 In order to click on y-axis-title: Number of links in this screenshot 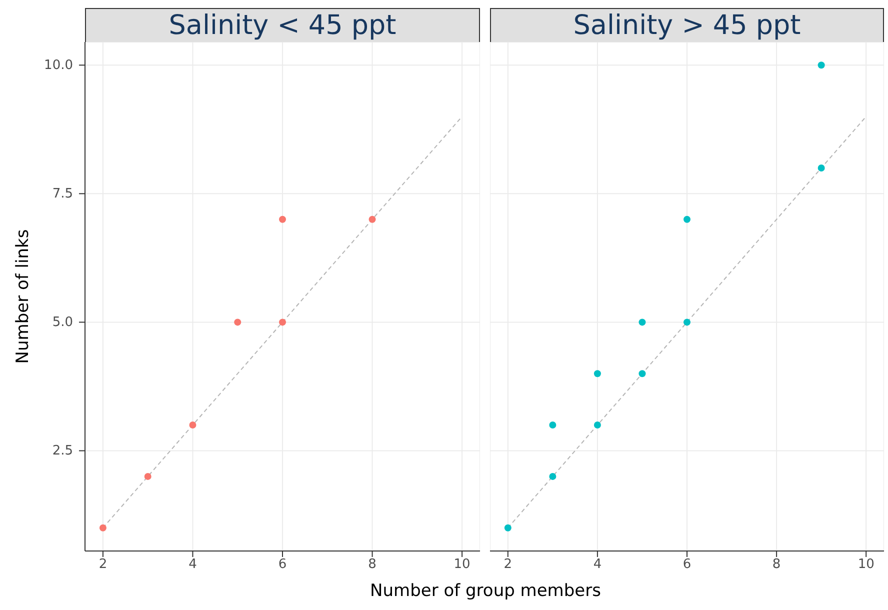, I will do `click(23, 296)`.